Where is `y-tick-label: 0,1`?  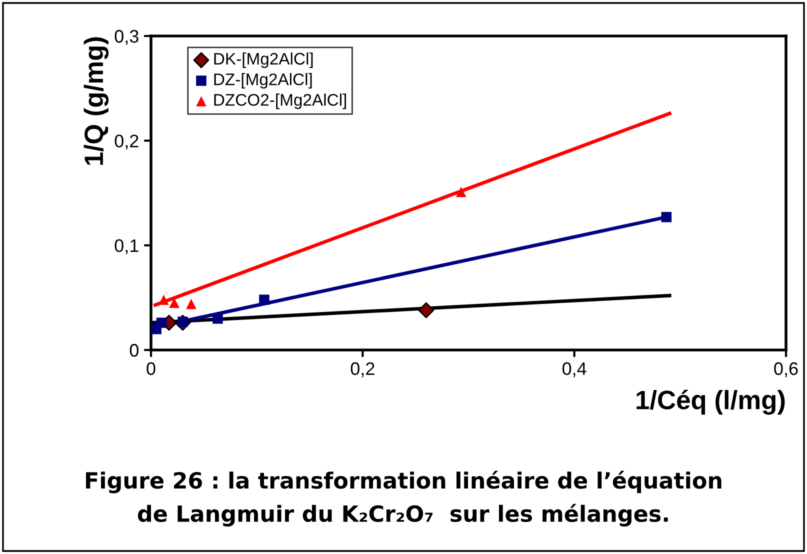 y-tick-label: 0,1 is located at coordinates (126, 246).